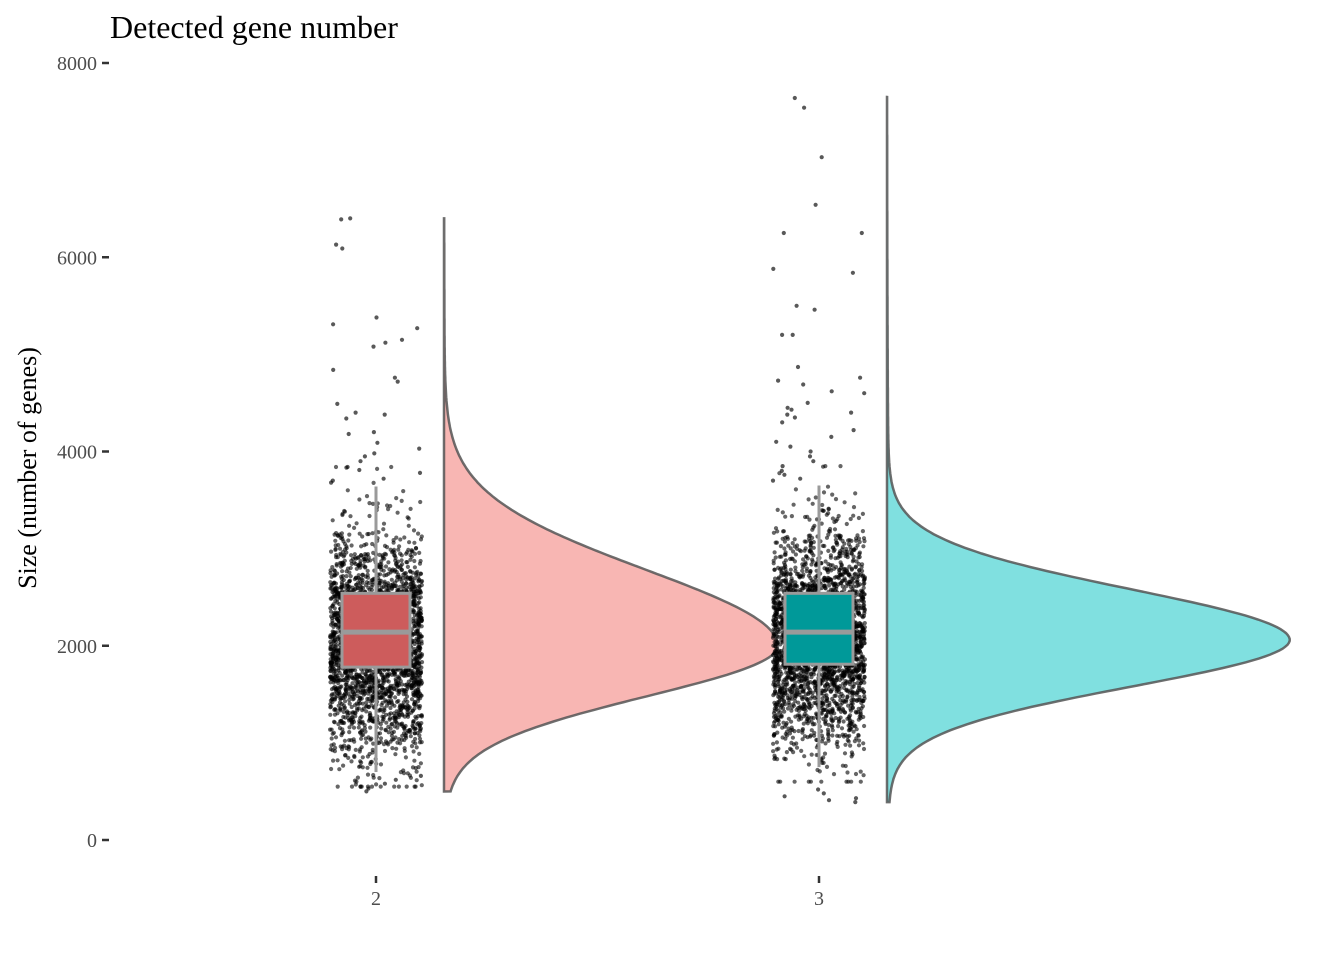  What do you see at coordinates (92, 841) in the screenshot?
I see `y-tick-label: 0` at bounding box center [92, 841].